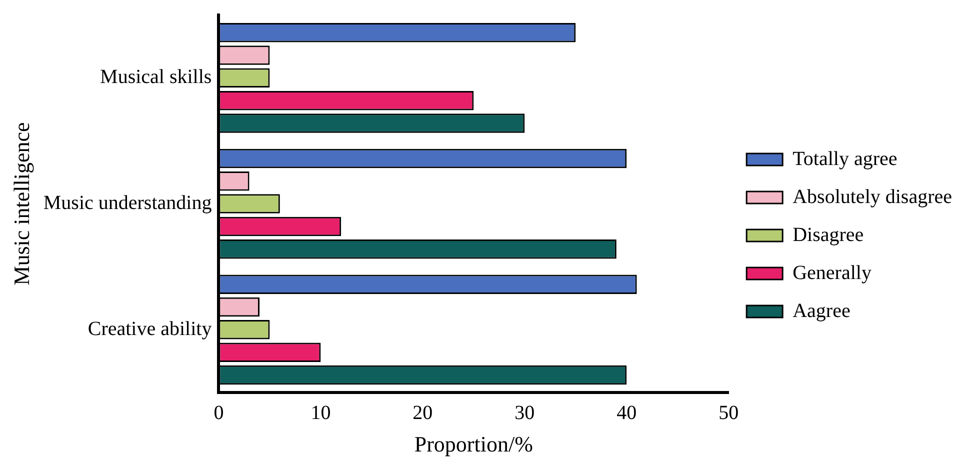 The height and width of the screenshot is (467, 972). Describe the element at coordinates (320, 413) in the screenshot. I see `x-tick-label: 10` at that location.